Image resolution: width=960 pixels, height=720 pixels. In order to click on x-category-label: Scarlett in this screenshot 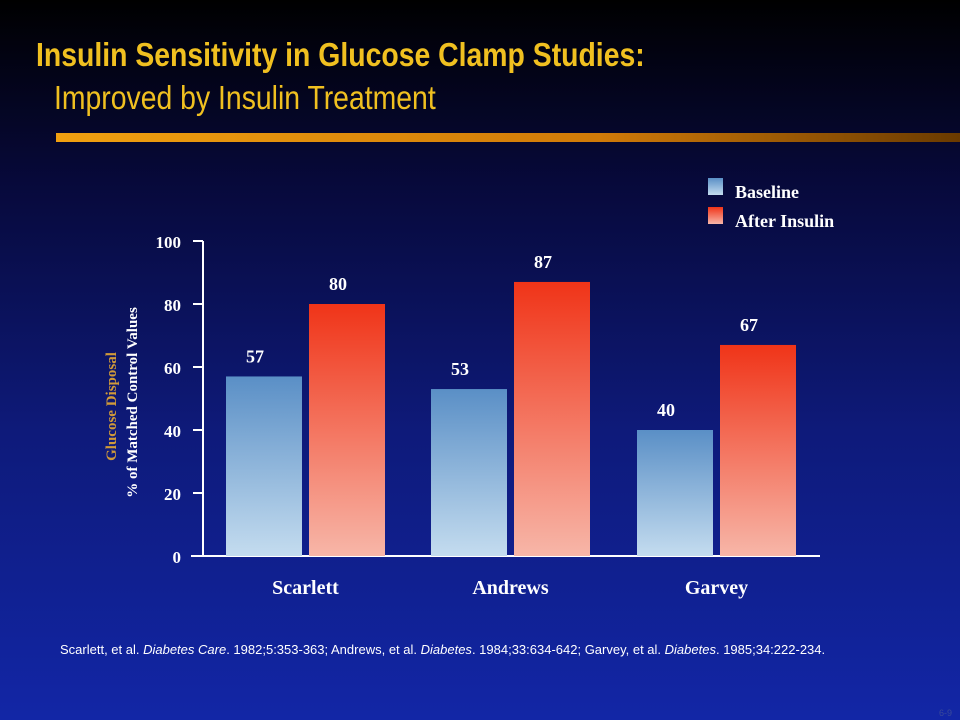, I will do `click(305, 588)`.